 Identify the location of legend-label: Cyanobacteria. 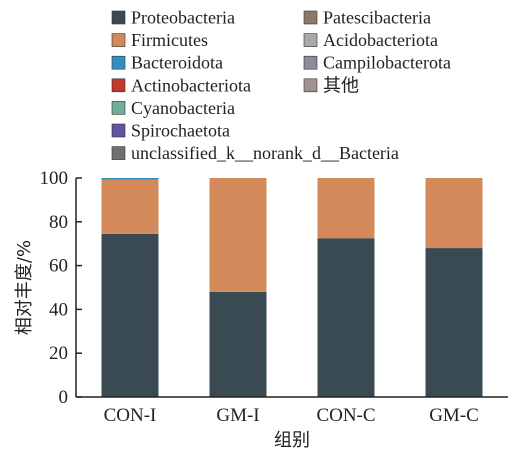
(183, 108).